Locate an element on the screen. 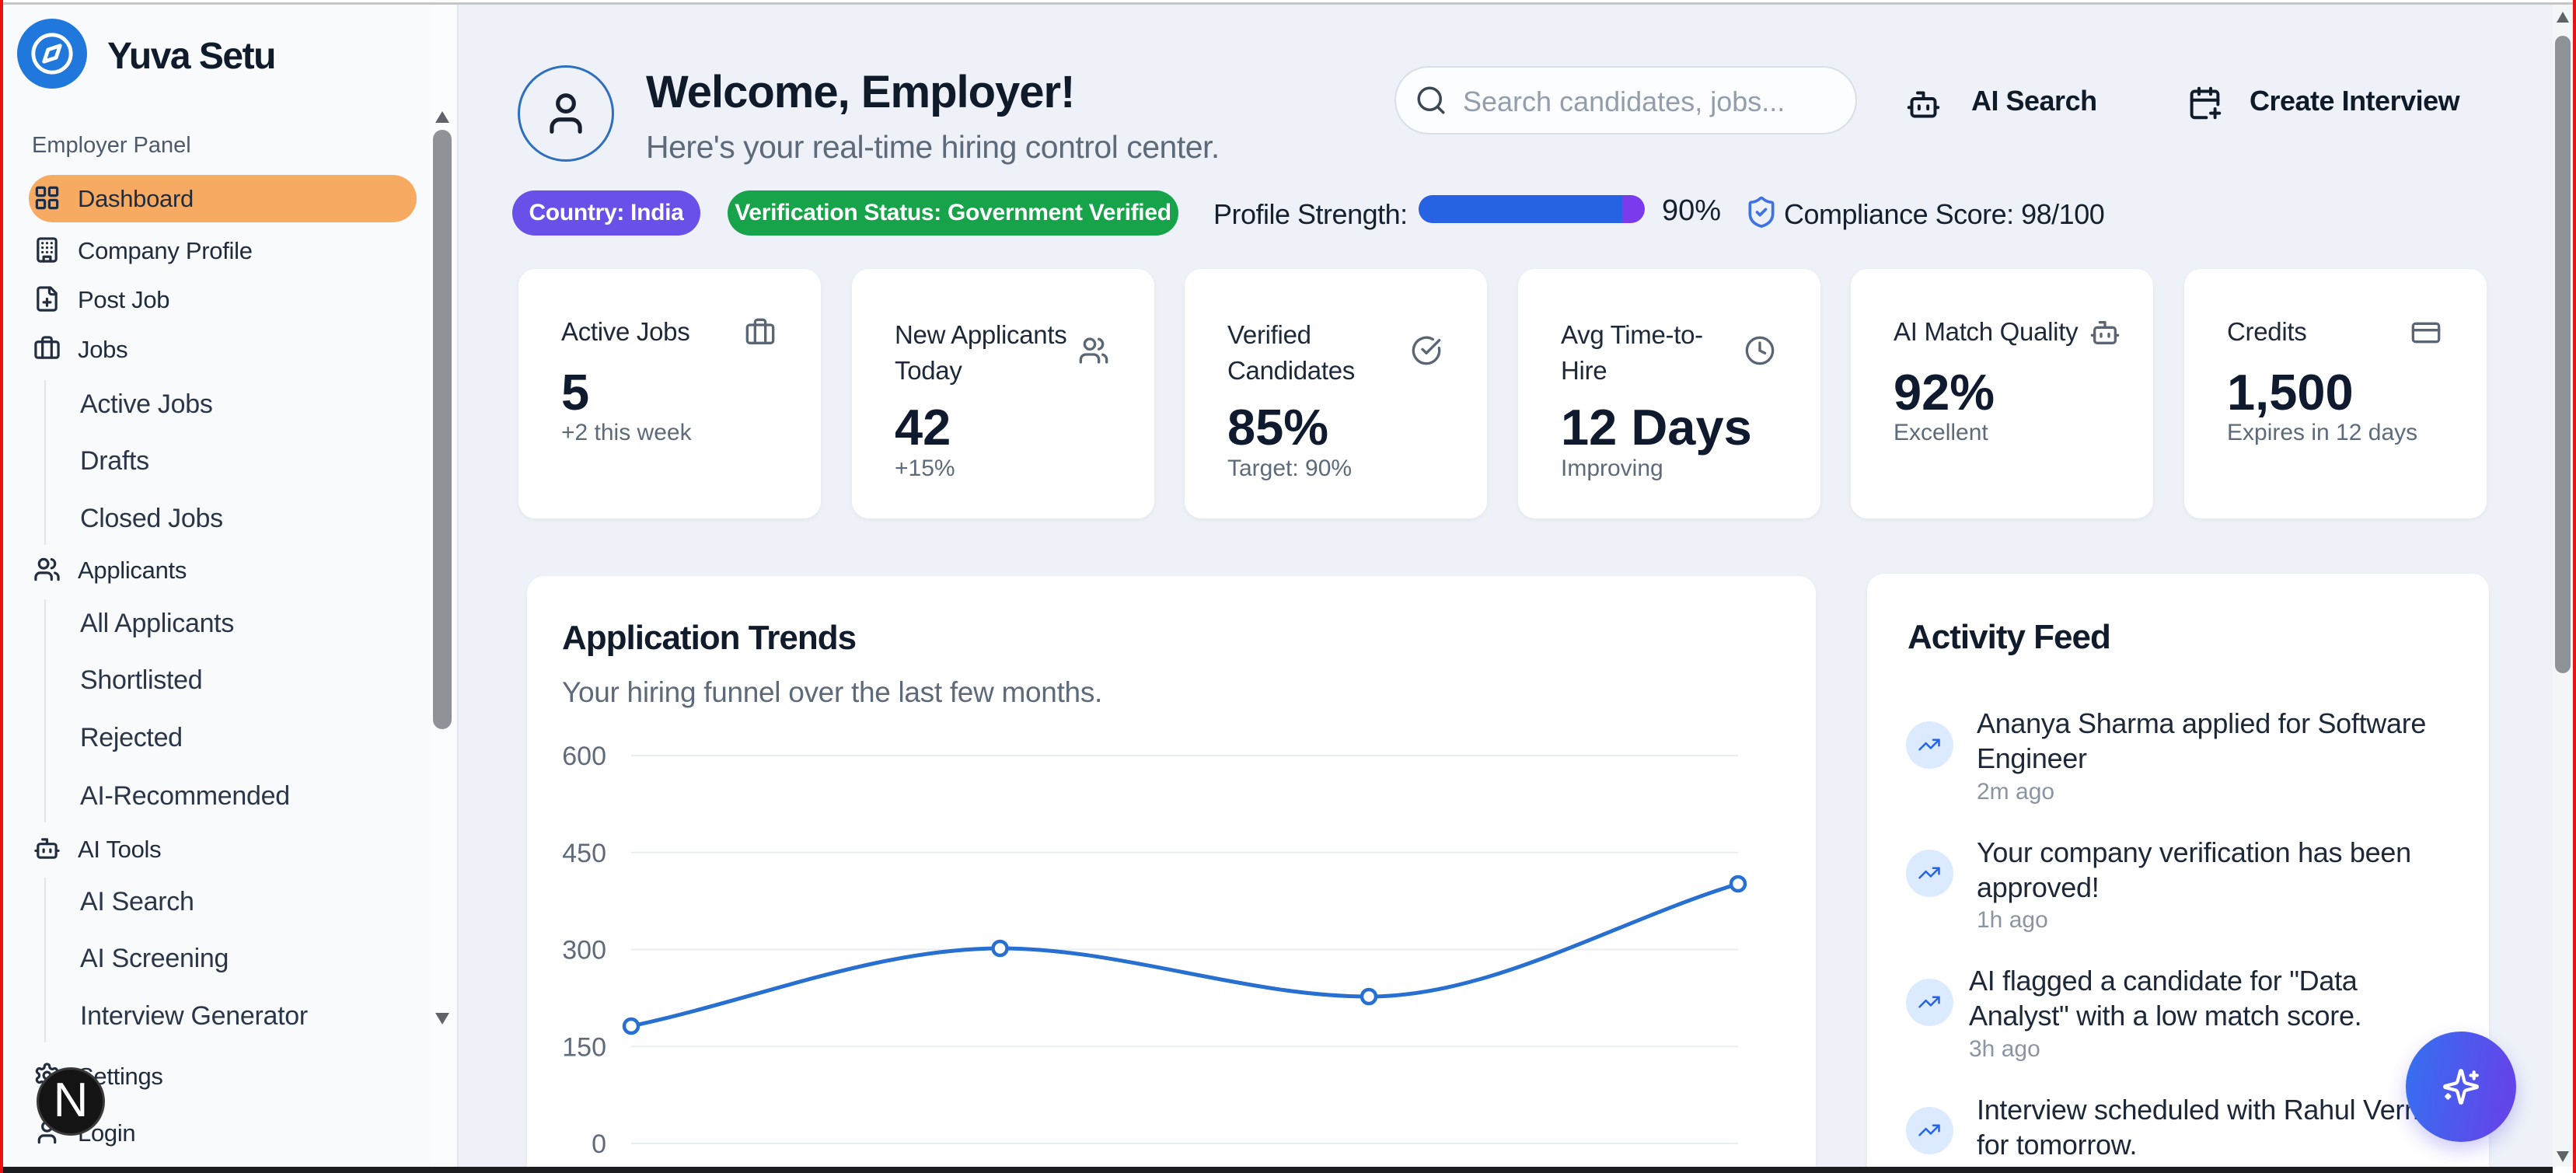  svg-text: 600 is located at coordinates (584, 757).